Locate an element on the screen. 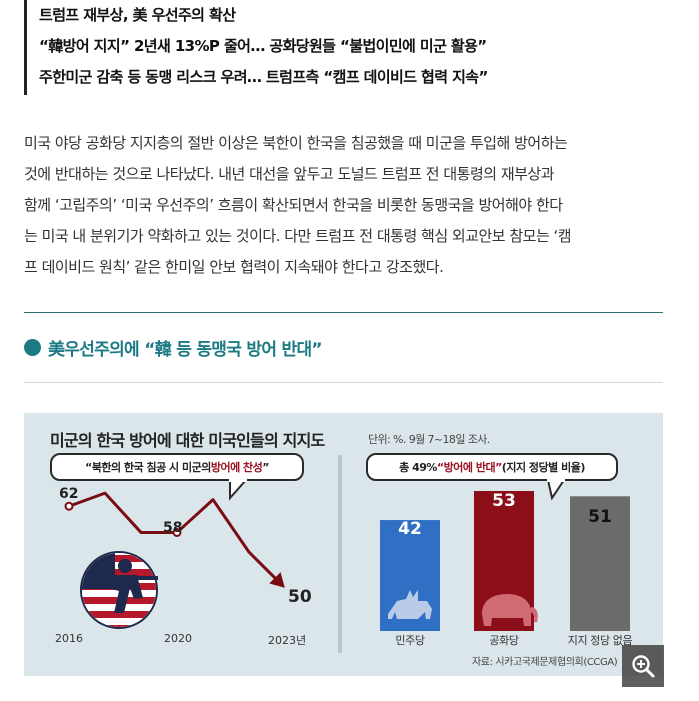 This screenshot has height=701, width=699. chart-divider is located at coordinates (340, 554).